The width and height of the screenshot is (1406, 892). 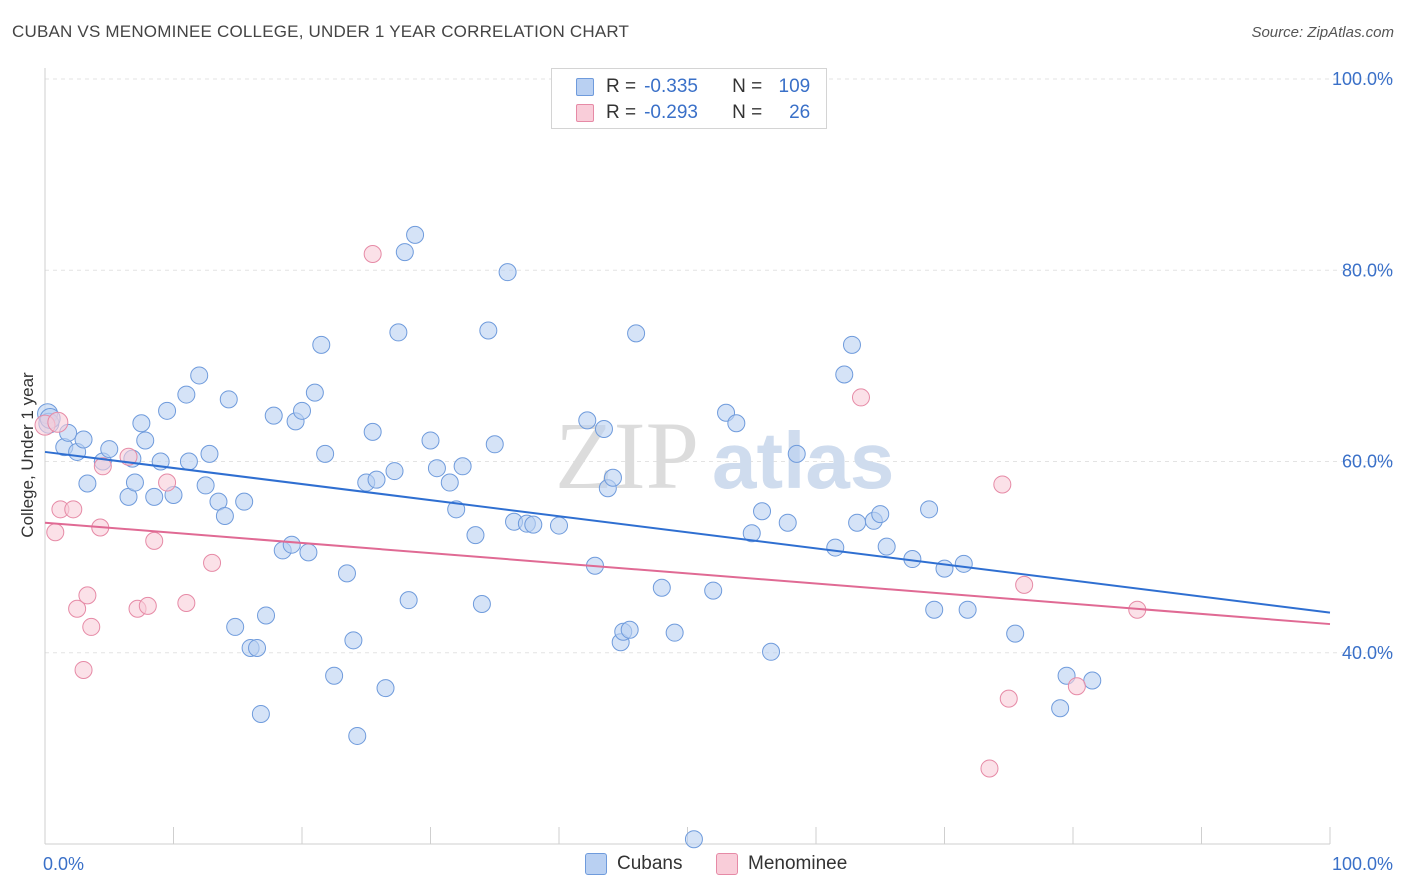 I want to click on menominee-swatch, so click(x=585, y=113).